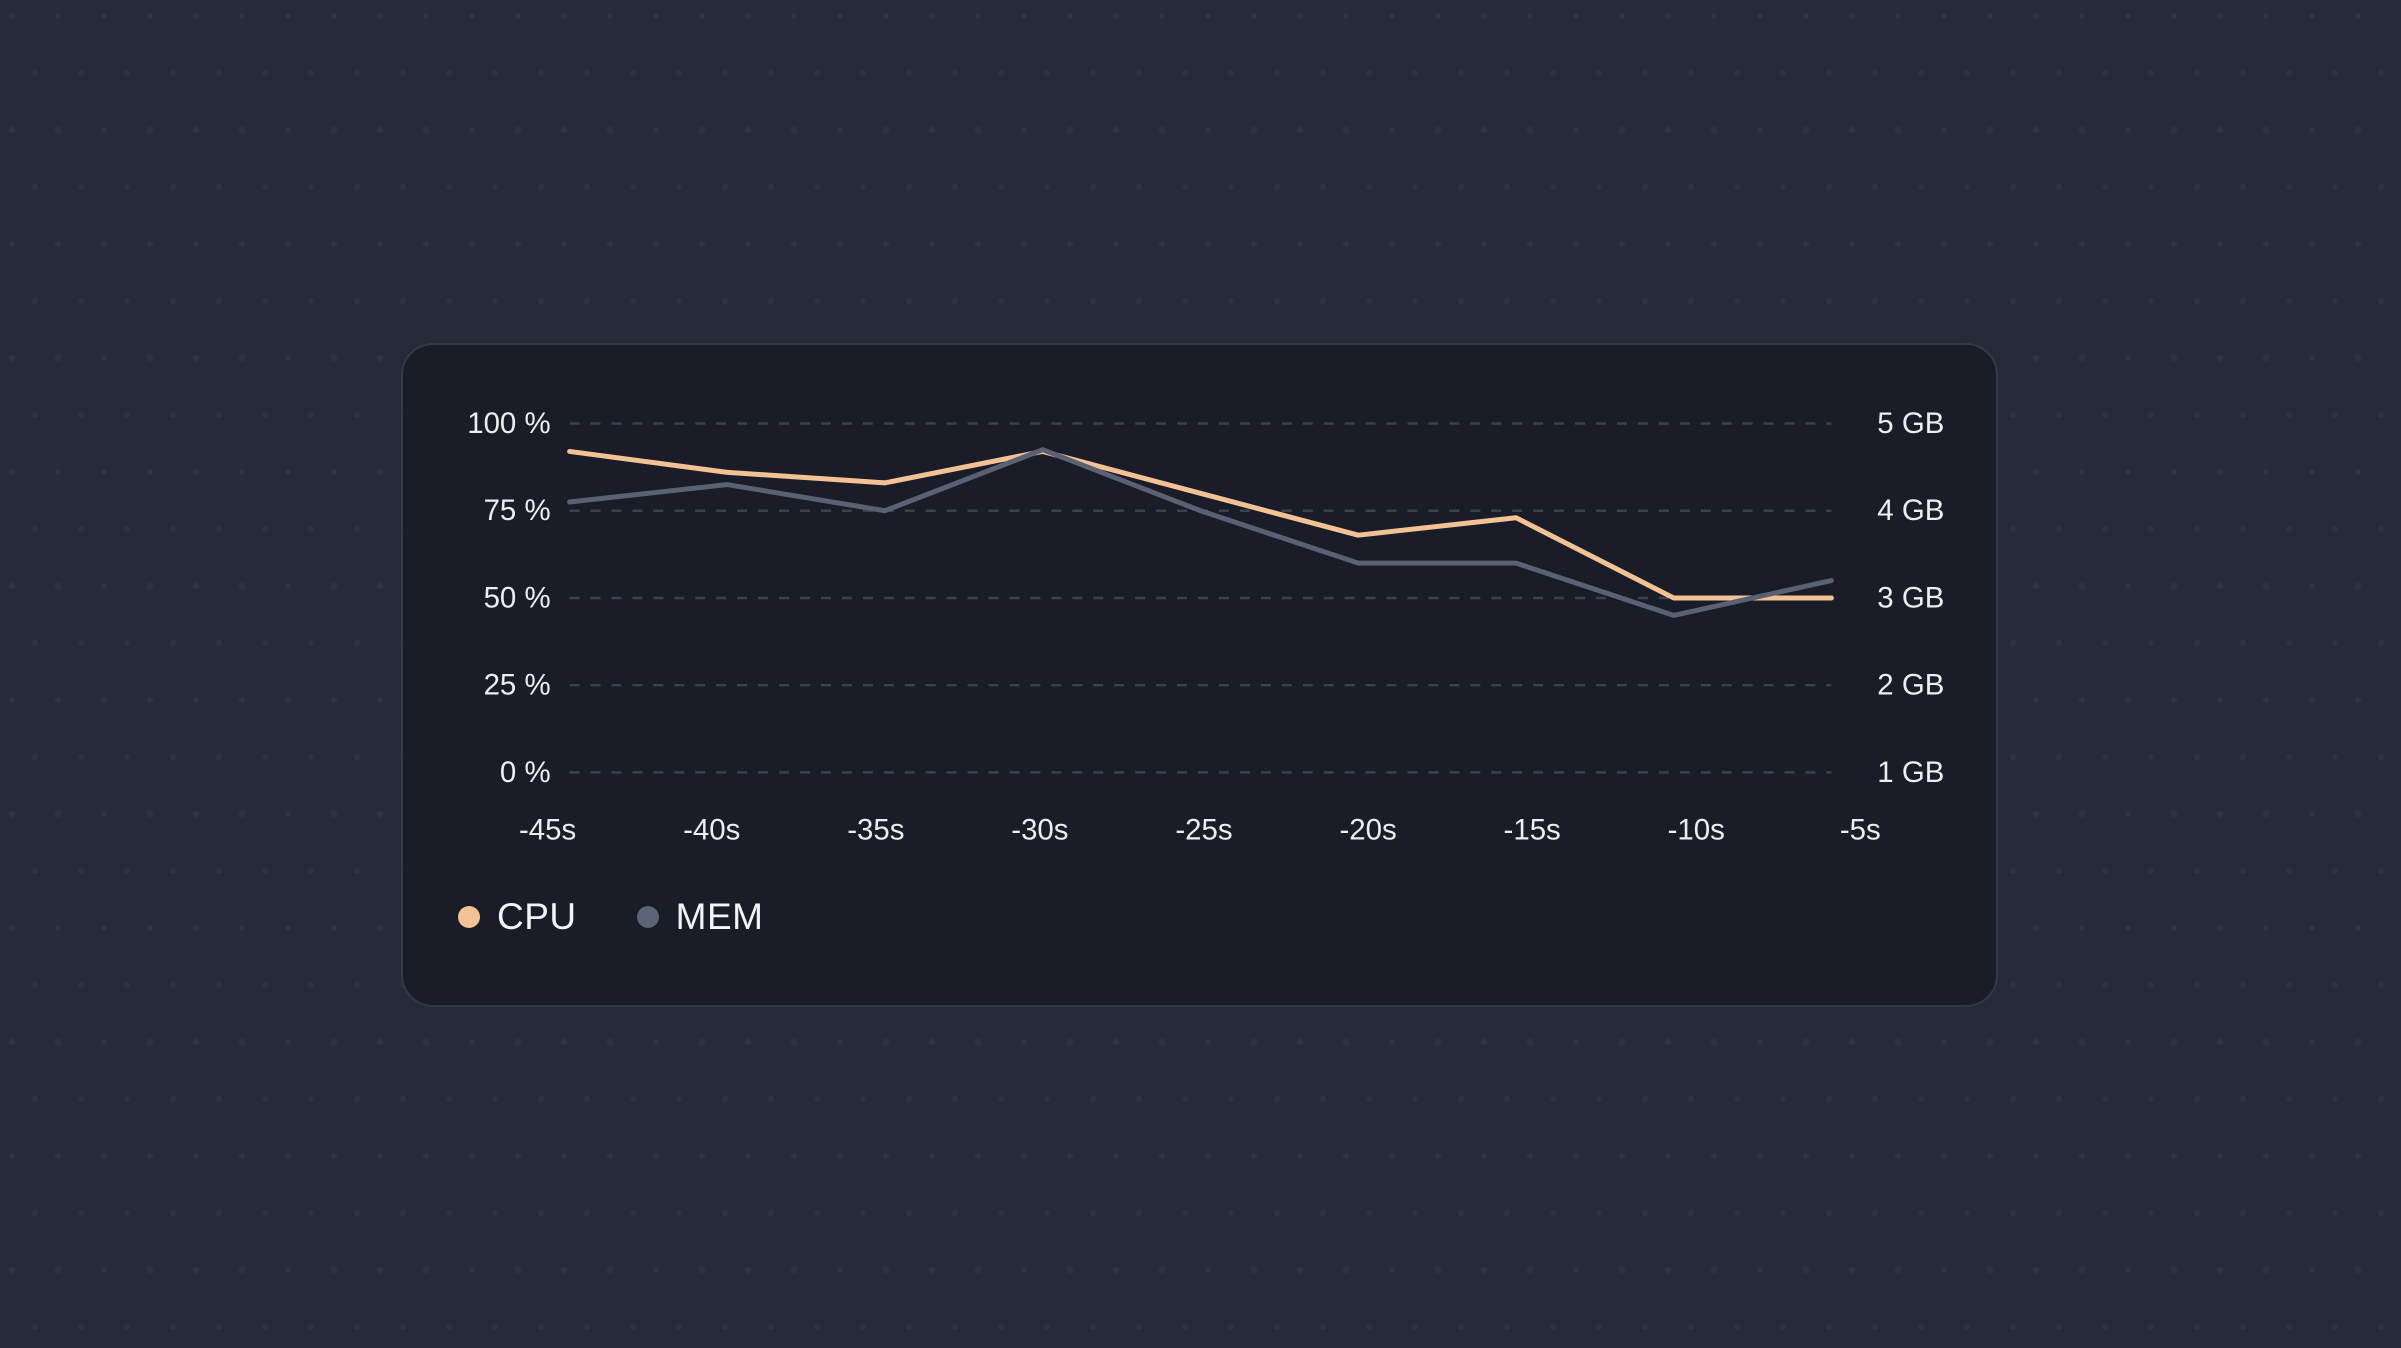  Describe the element at coordinates (1039, 830) in the screenshot. I see `x-axis-tick-label: -30s` at that location.